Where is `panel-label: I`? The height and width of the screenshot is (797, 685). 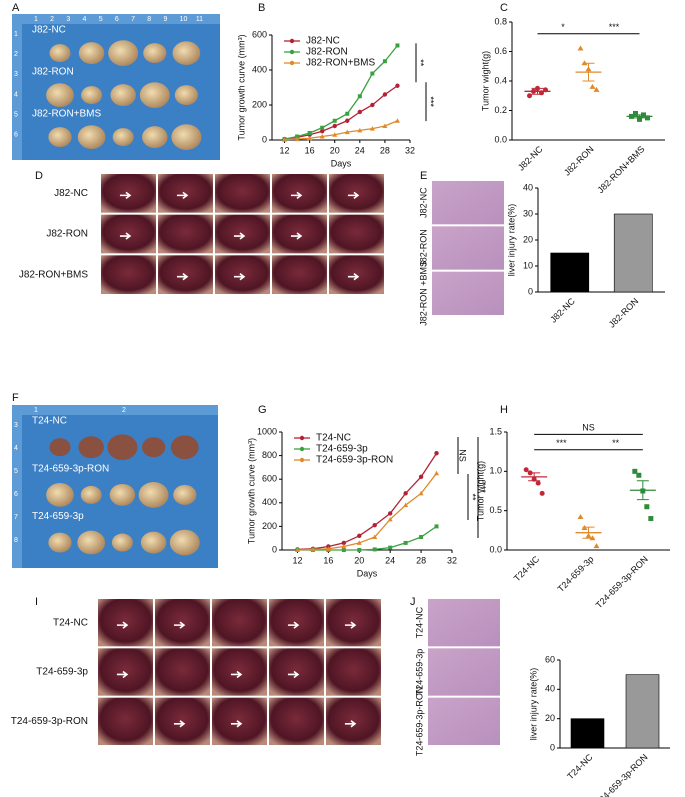
panel-label: I is located at coordinates (36, 602).